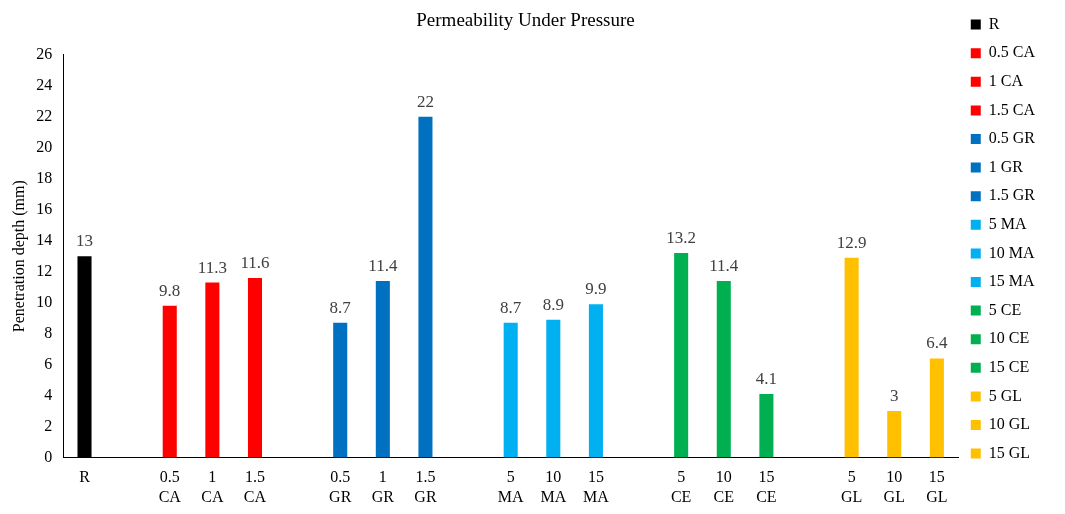 The width and height of the screenshot is (1065, 514). Describe the element at coordinates (511, 486) in the screenshot. I see `x-tick-label: 5 MA` at that location.